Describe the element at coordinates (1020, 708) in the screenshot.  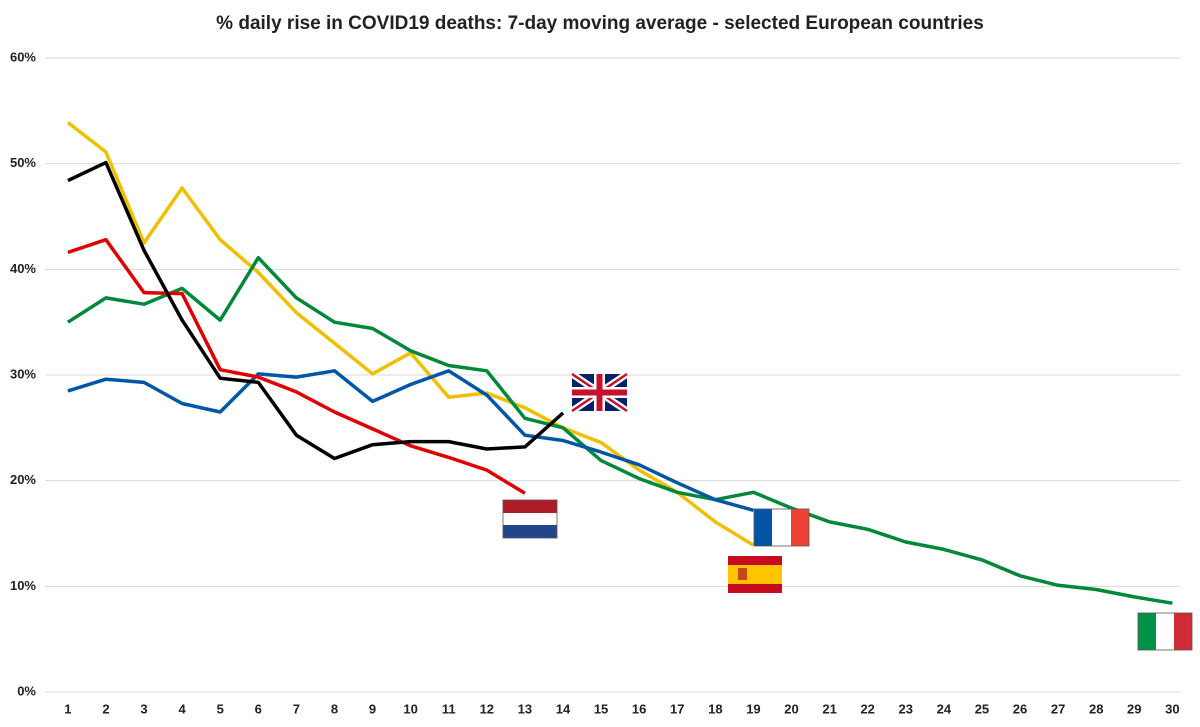
I see `x-tick-label: 26` at that location.